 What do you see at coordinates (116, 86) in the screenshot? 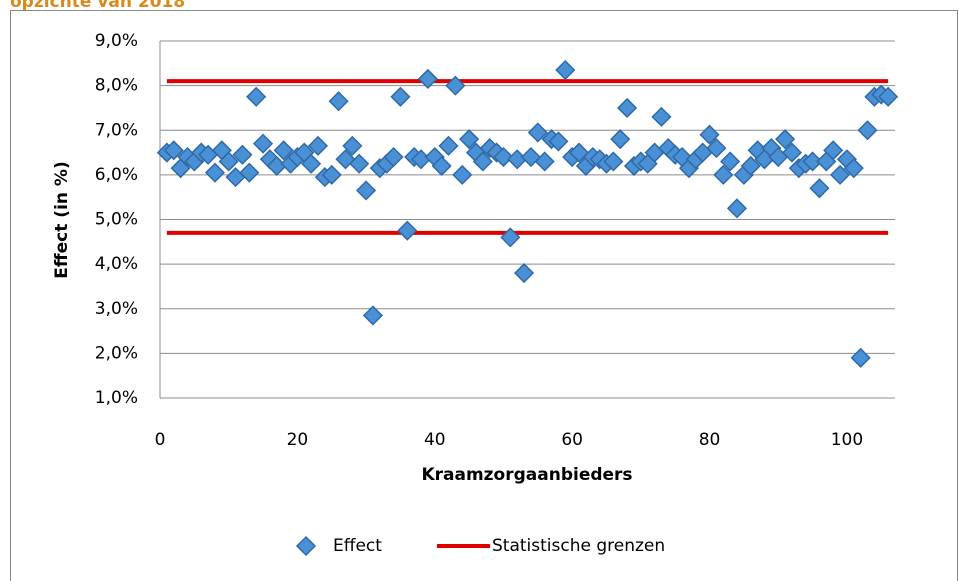
I see `y-tick-label: 8,0%` at bounding box center [116, 86].